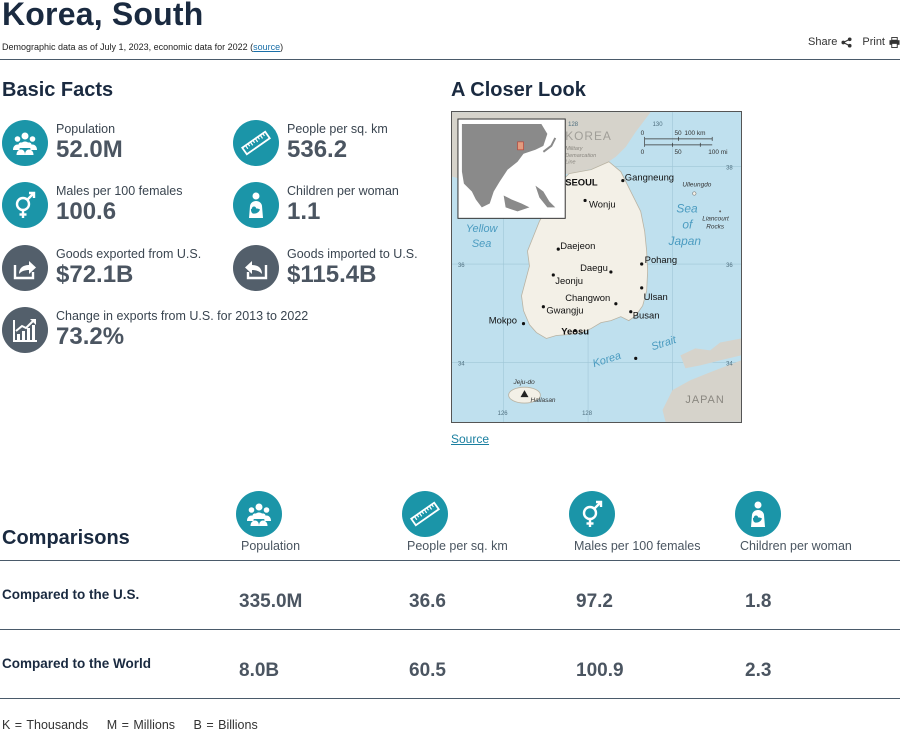  I want to click on svg-text: Japan, so click(685, 241).